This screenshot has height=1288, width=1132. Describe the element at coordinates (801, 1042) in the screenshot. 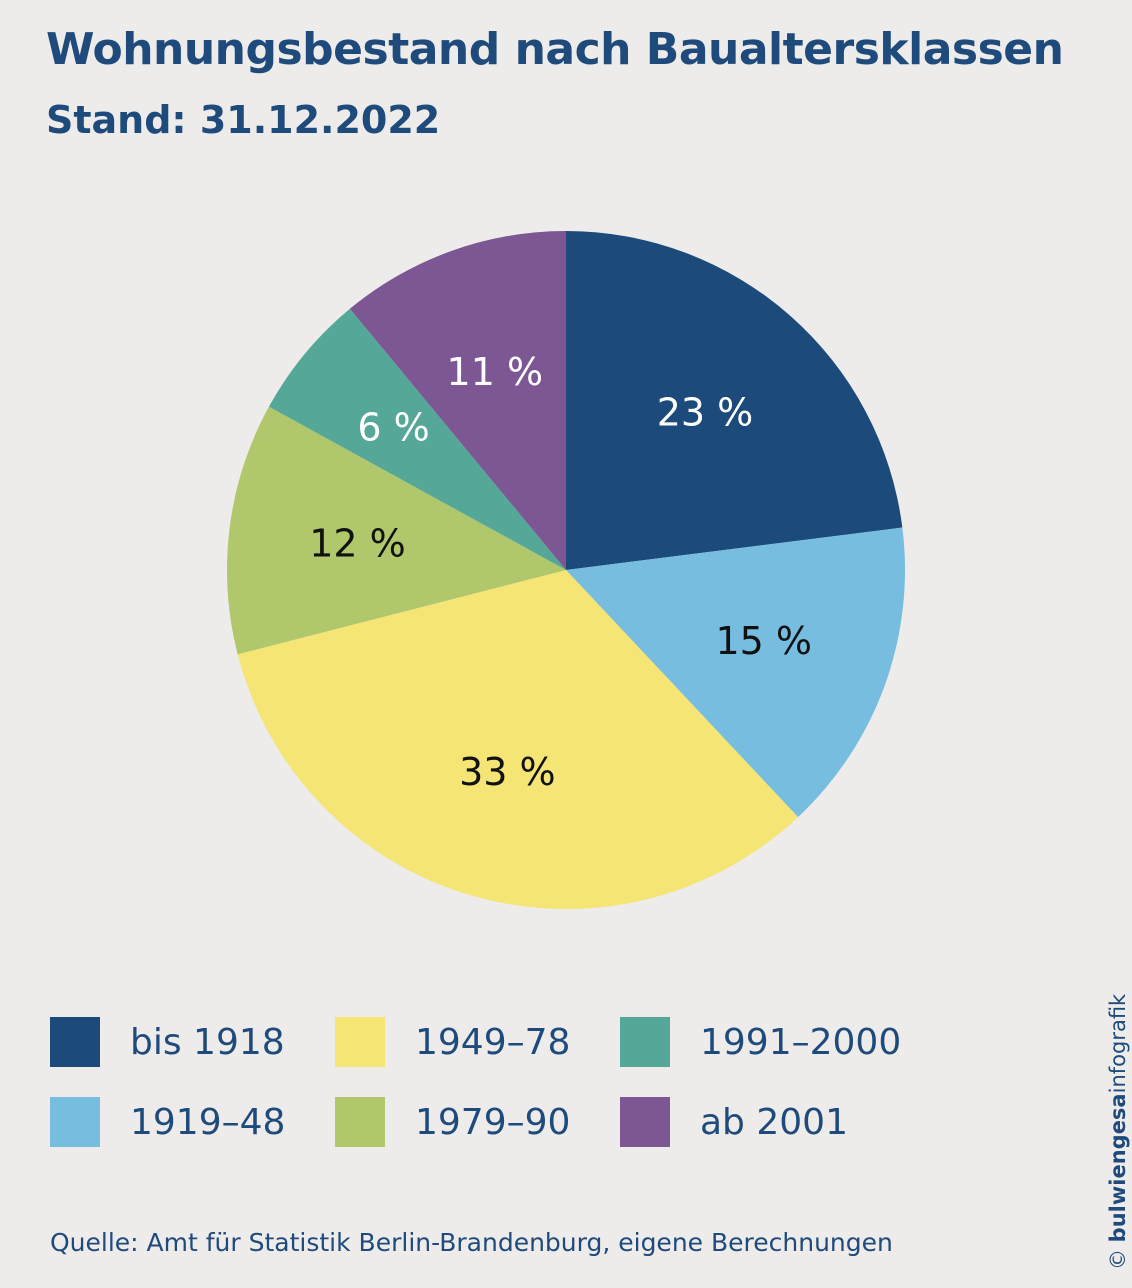

I see `legend-label: 1991–2000` at that location.